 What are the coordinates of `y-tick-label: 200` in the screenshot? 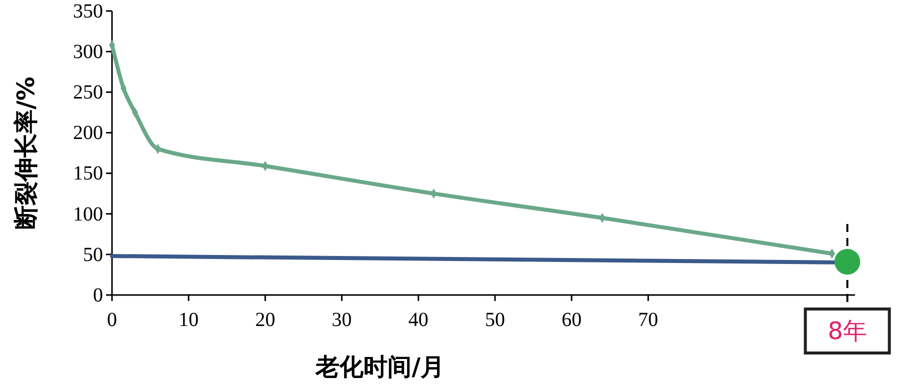 It's located at (88, 133).